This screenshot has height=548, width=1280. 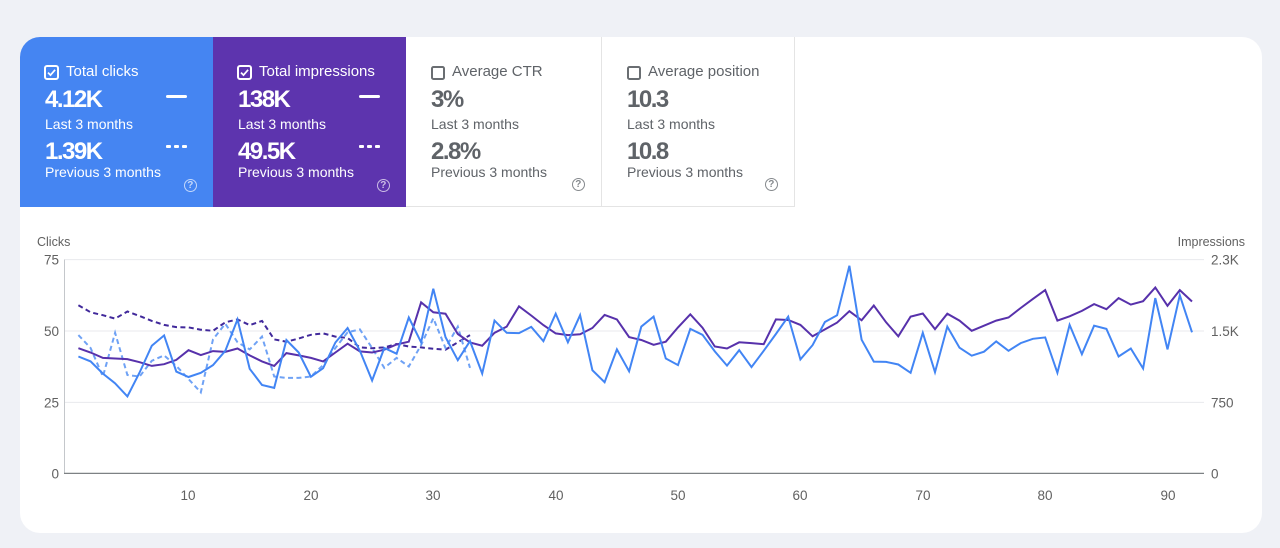 What do you see at coordinates (51, 402) in the screenshot?
I see `svg-text: 25` at bounding box center [51, 402].